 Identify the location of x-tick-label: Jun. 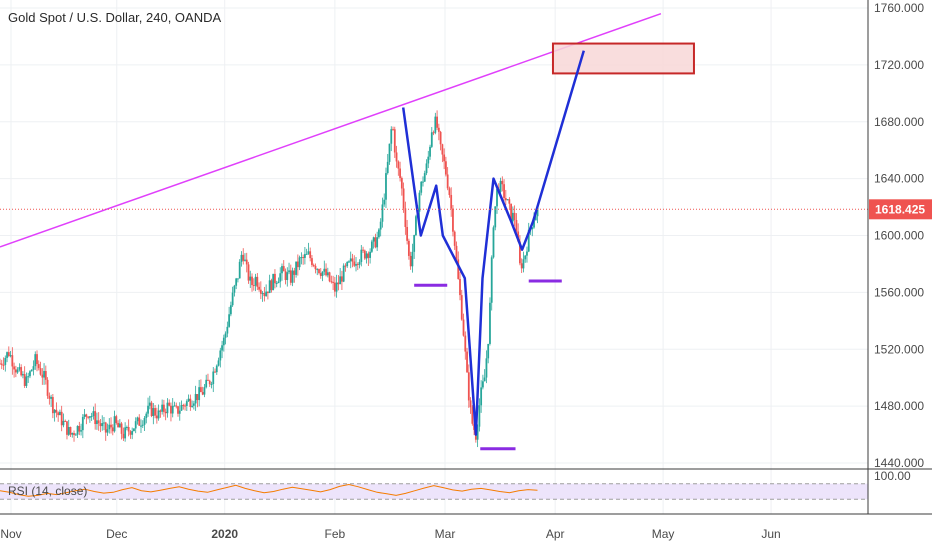
(770, 534).